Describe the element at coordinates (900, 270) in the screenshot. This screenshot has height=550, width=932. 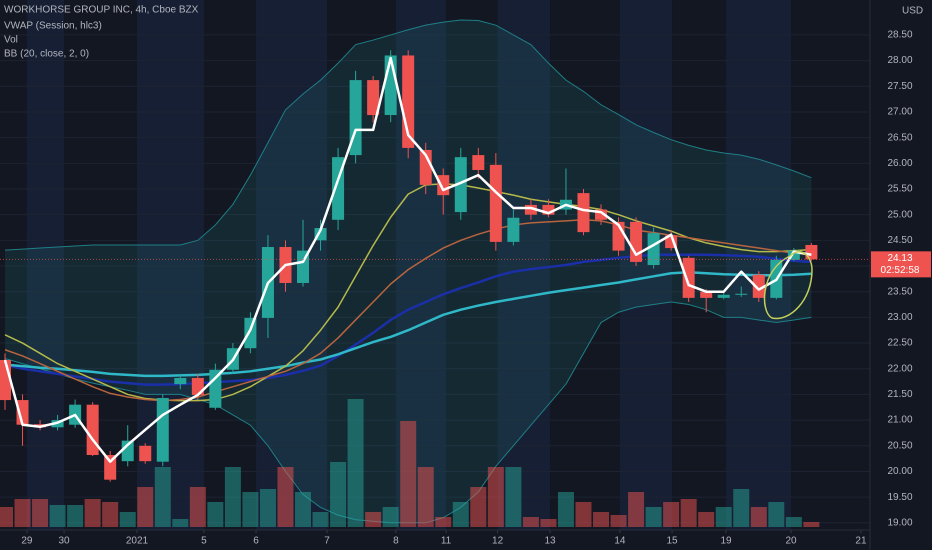
I see `countdown-label: 02:52:58` at that location.